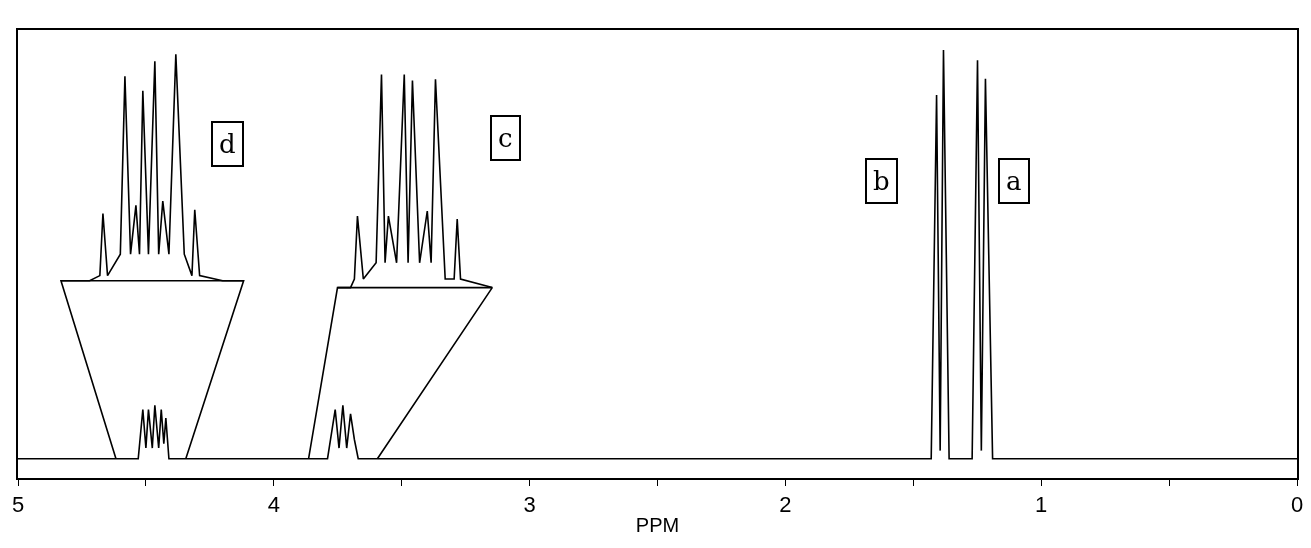  What do you see at coordinates (529, 505) in the screenshot?
I see `x-tick-label: 3` at bounding box center [529, 505].